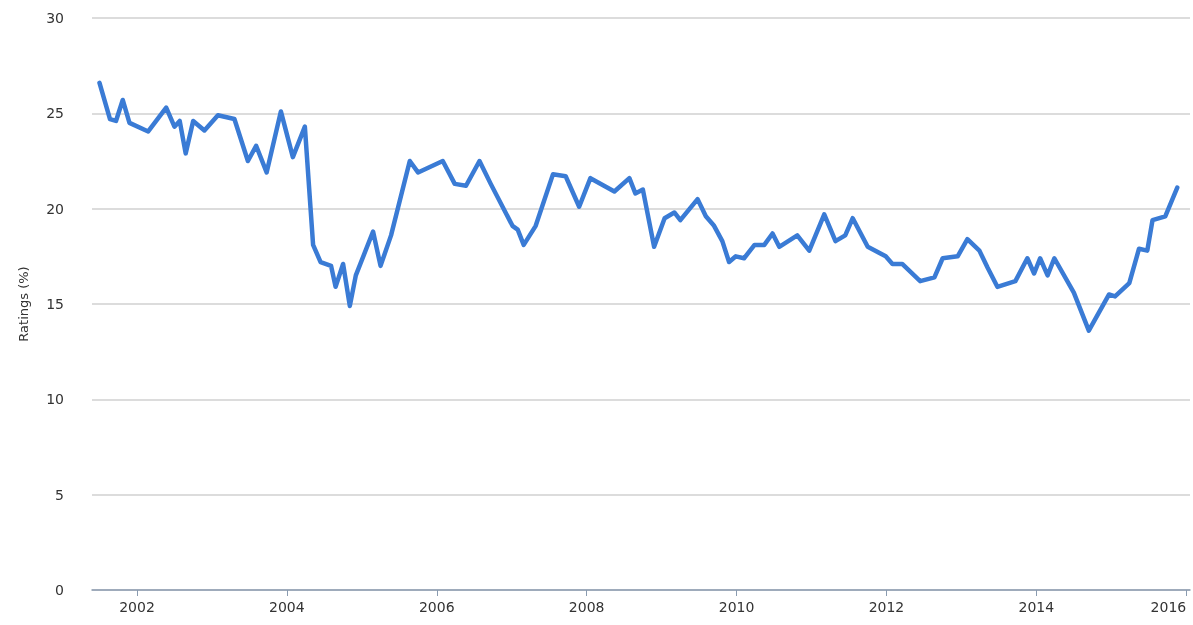  What do you see at coordinates (1168, 607) in the screenshot?
I see `x-tick-label: 2016` at bounding box center [1168, 607].